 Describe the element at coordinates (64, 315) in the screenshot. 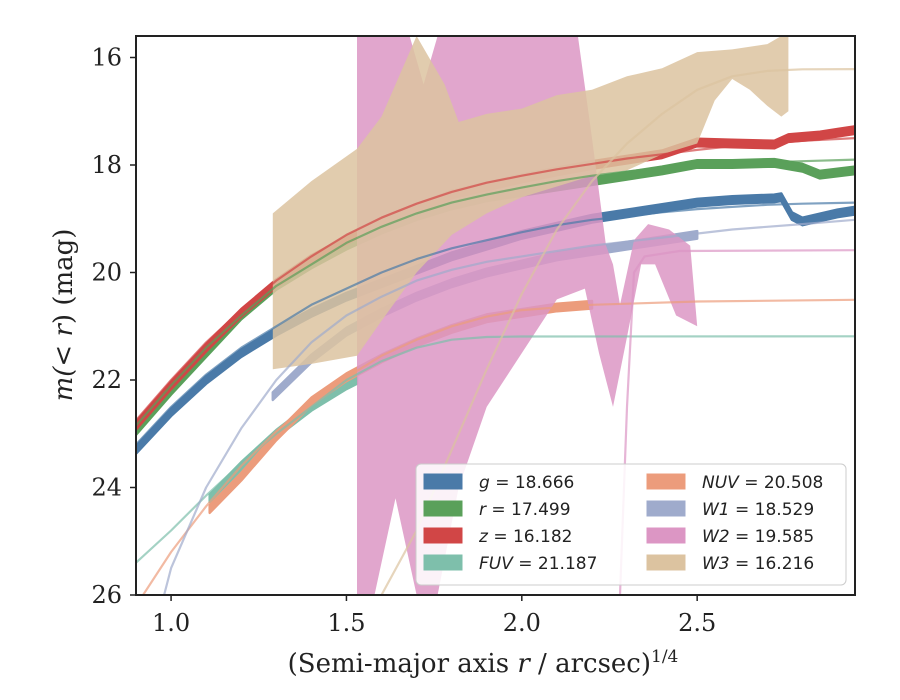

I see `y-axis-label: m(< r) (mag)` at that location.